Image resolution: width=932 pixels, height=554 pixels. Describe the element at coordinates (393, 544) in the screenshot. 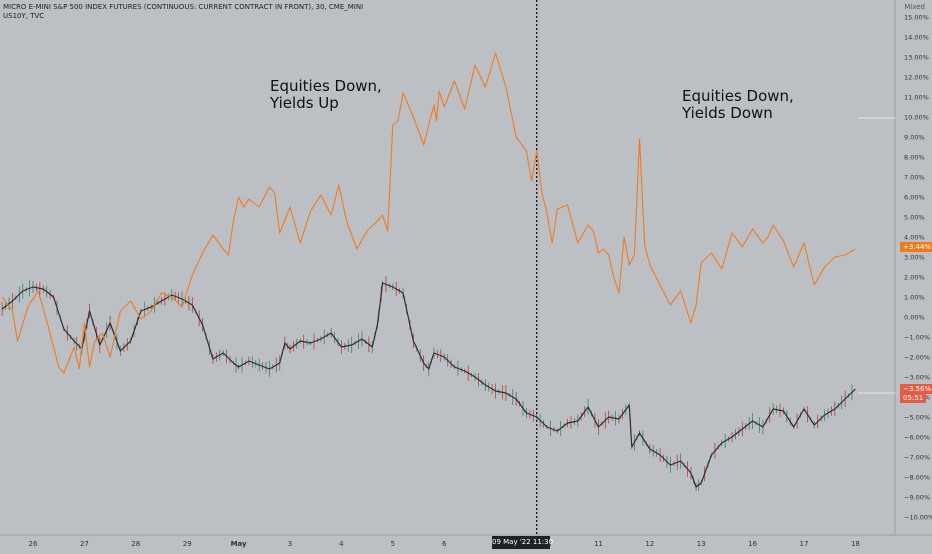

I see `x-tick-label: 5` at that location.